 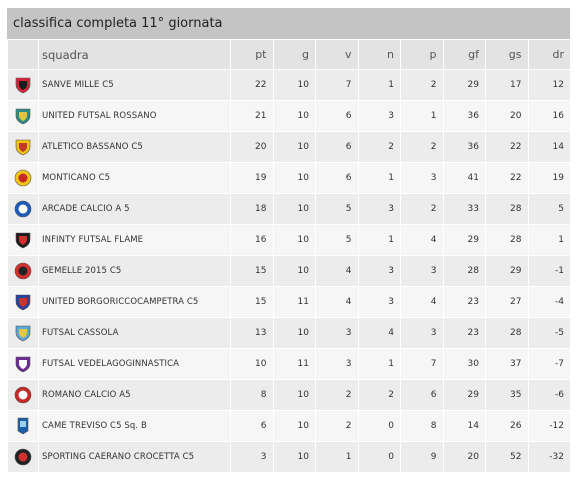 What do you see at coordinates (134, 333) in the screenshot?
I see `team-name: FUTSAL CASSOLA` at bounding box center [134, 333].